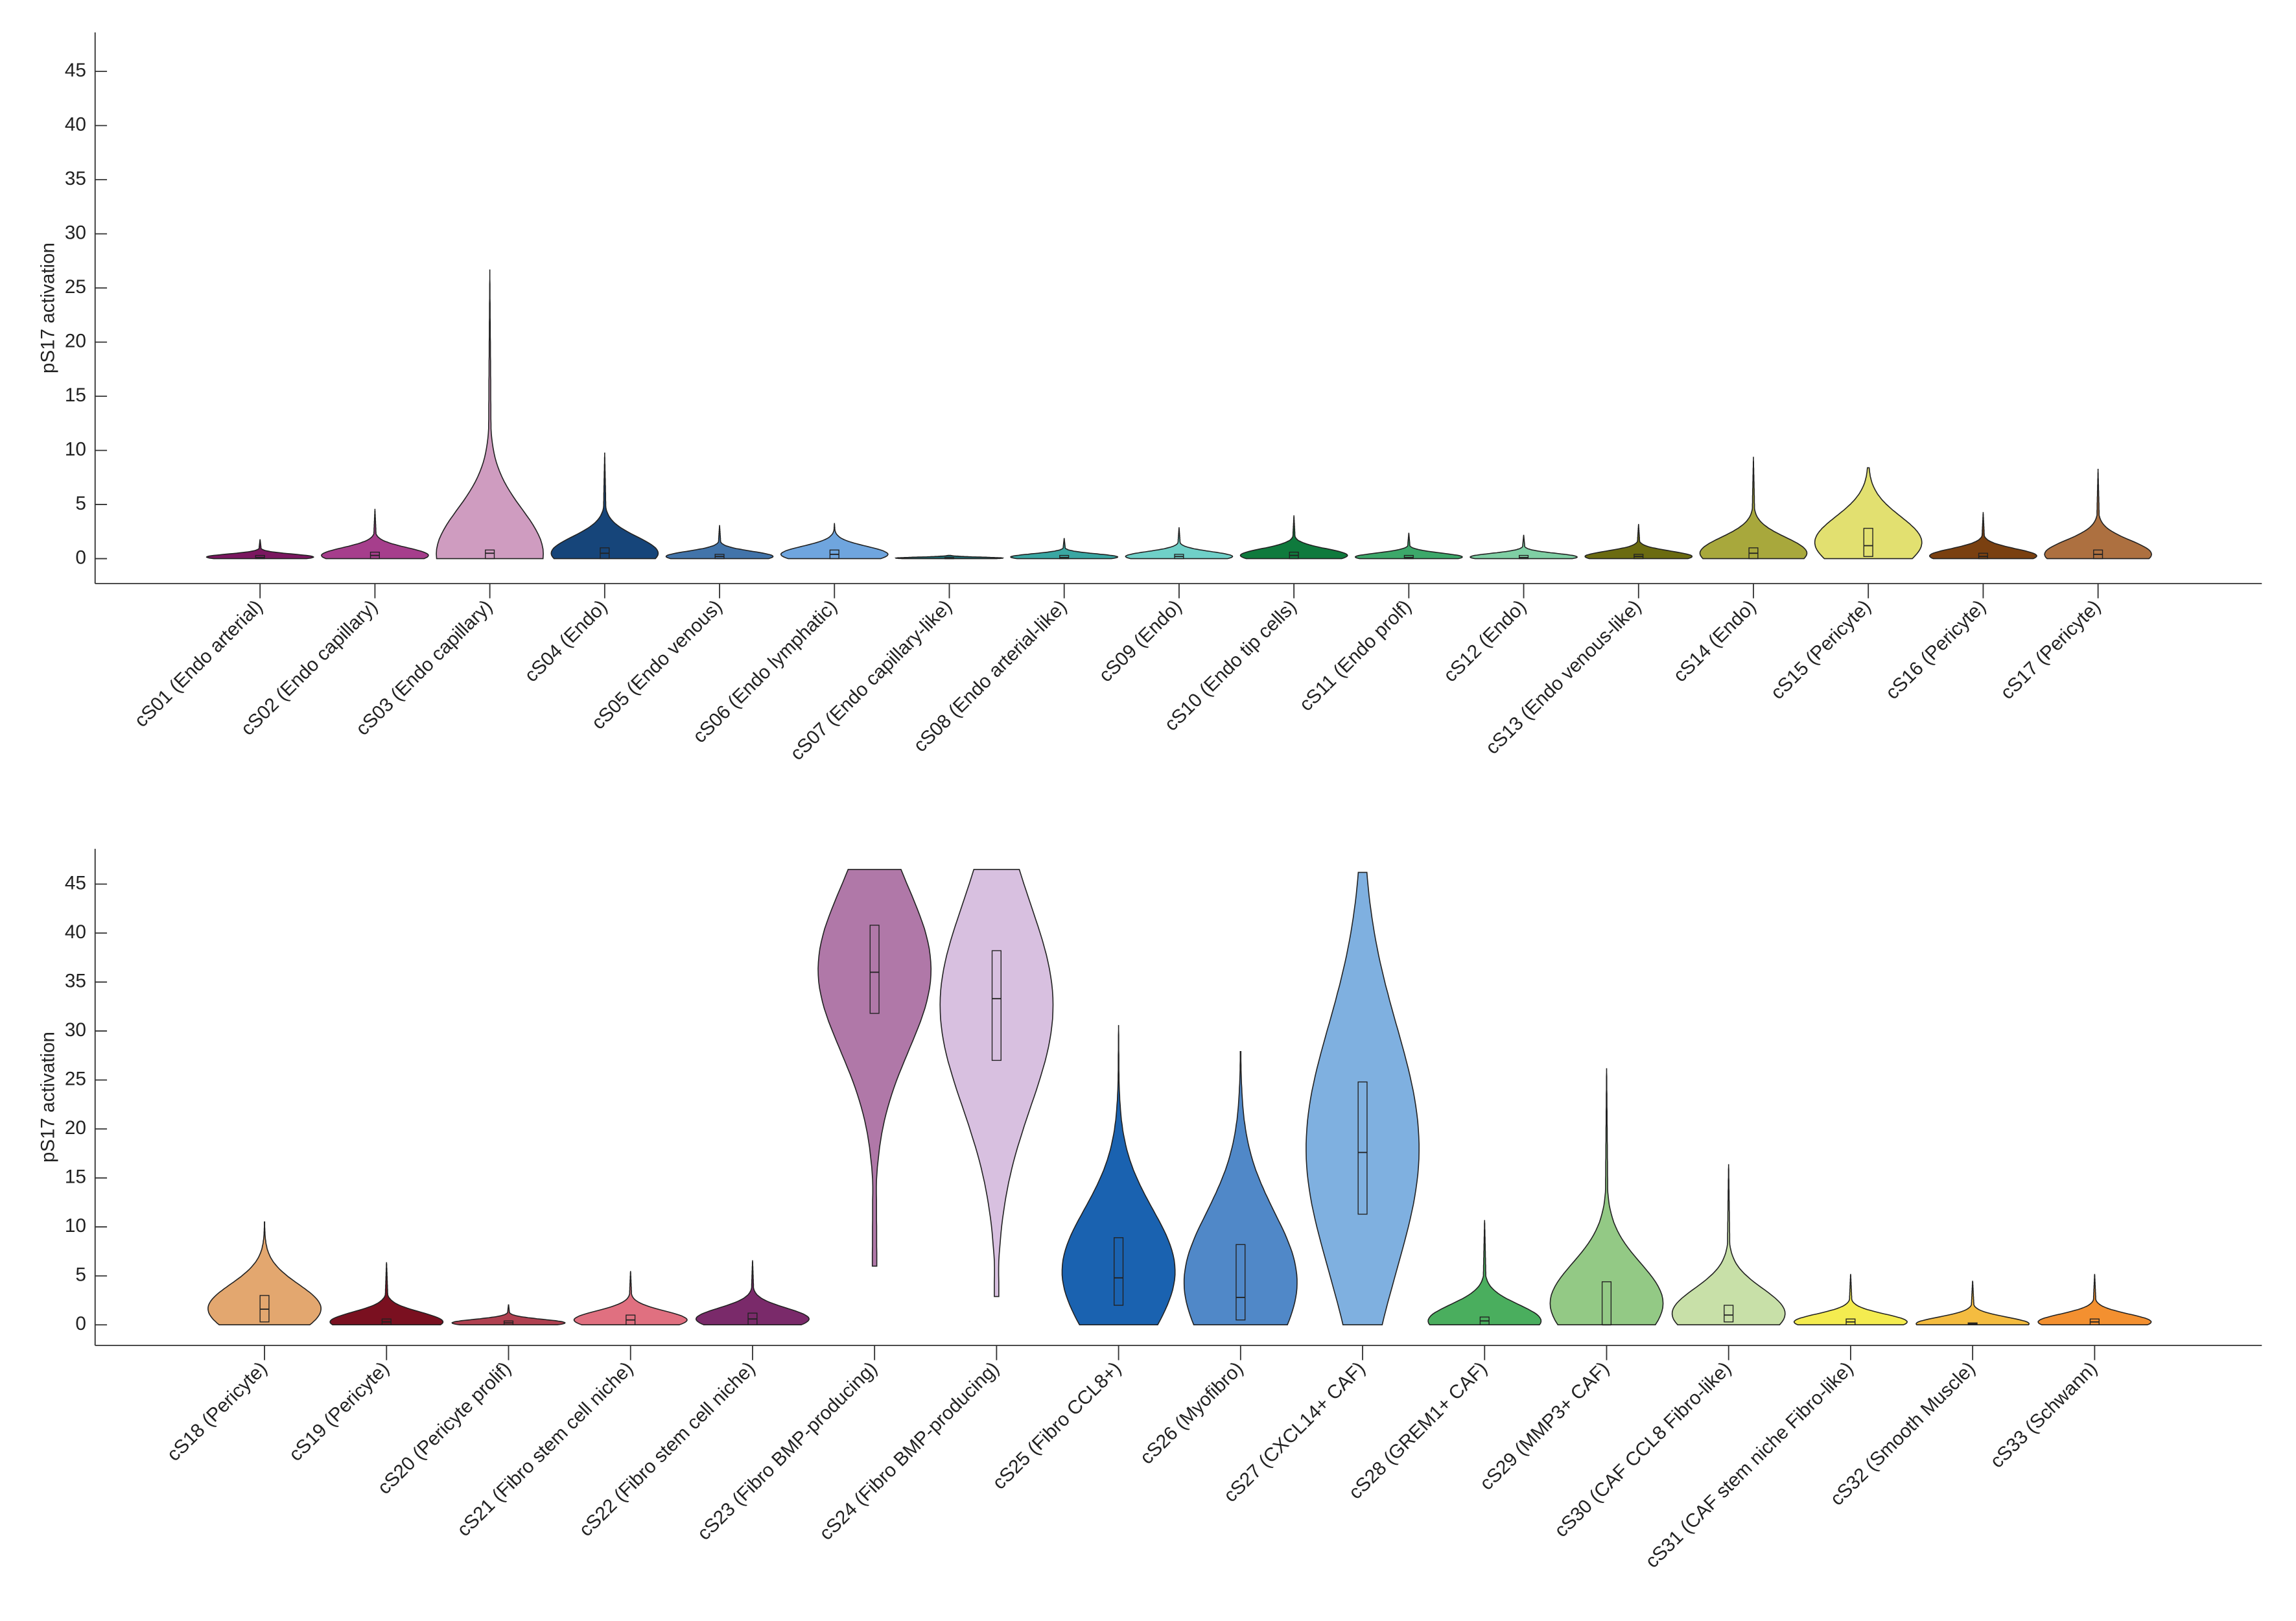  I want to click on x-tick-label: cS15 (Pericyte), so click(1821, 650).